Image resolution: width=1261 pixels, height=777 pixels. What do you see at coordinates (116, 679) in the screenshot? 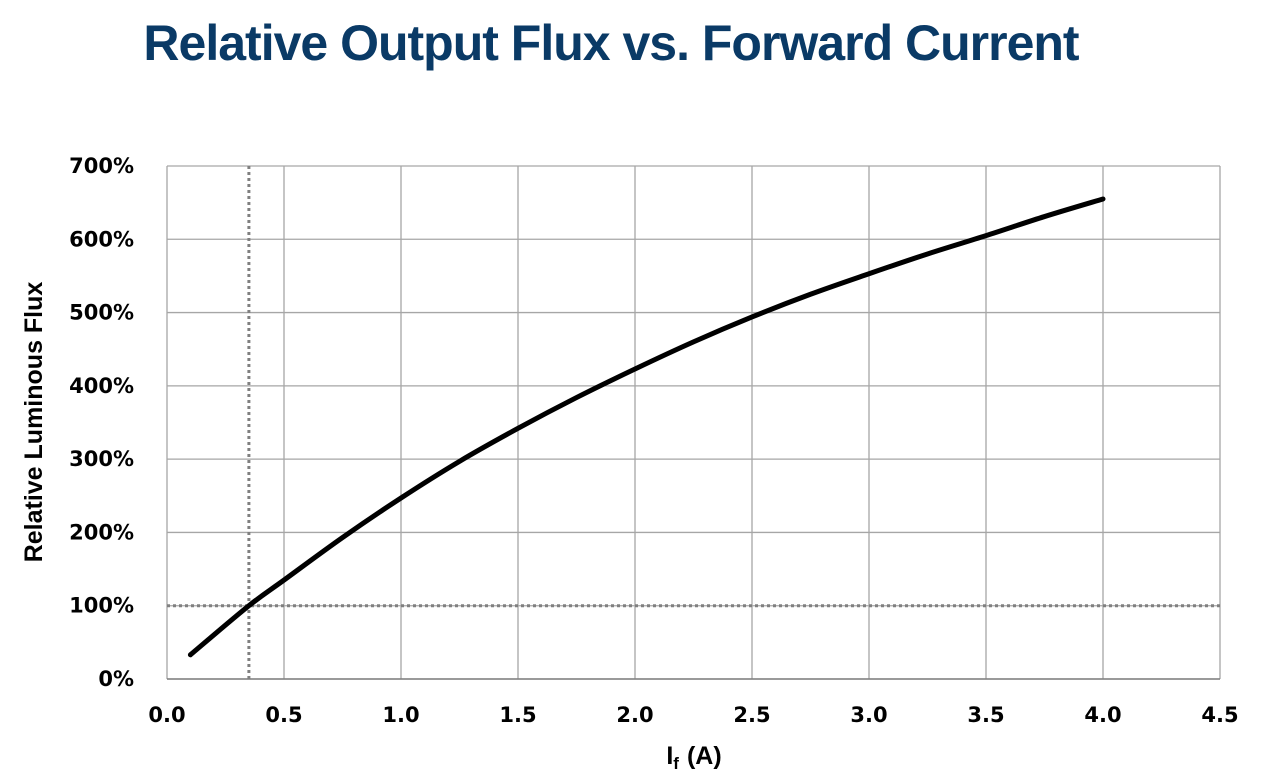
I see `y-tick-label: 0%` at bounding box center [116, 679].